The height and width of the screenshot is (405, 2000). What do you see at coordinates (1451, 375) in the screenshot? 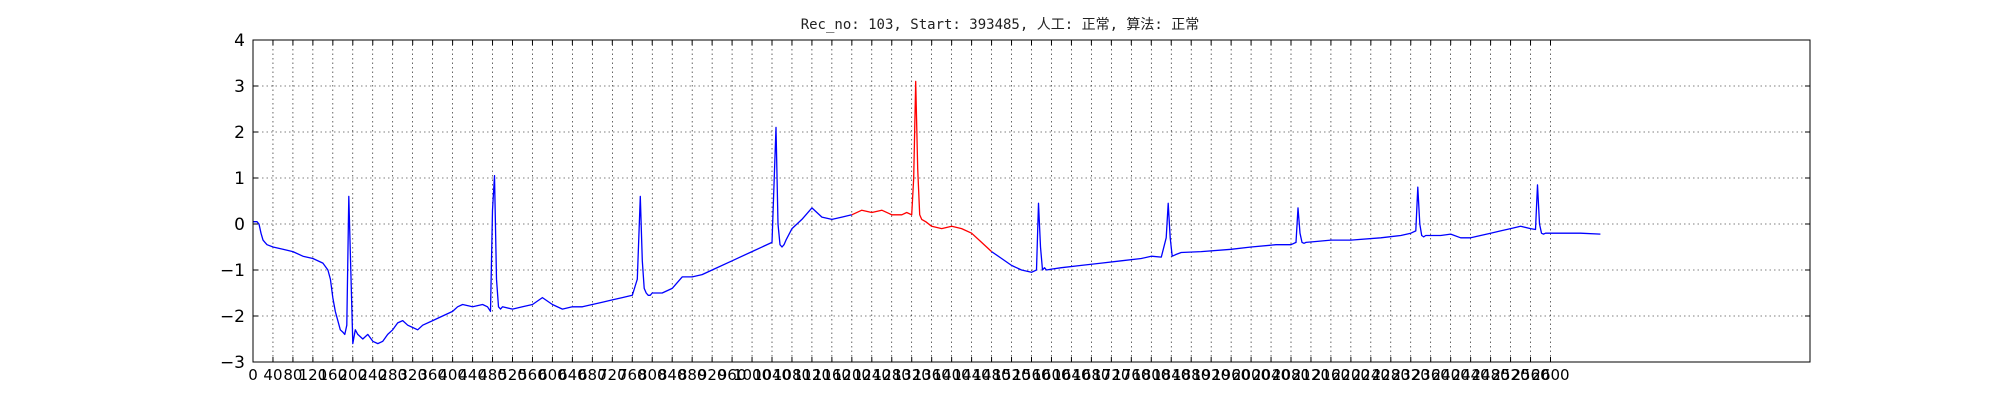
I see `x-tick-label: 2400` at bounding box center [1451, 375].